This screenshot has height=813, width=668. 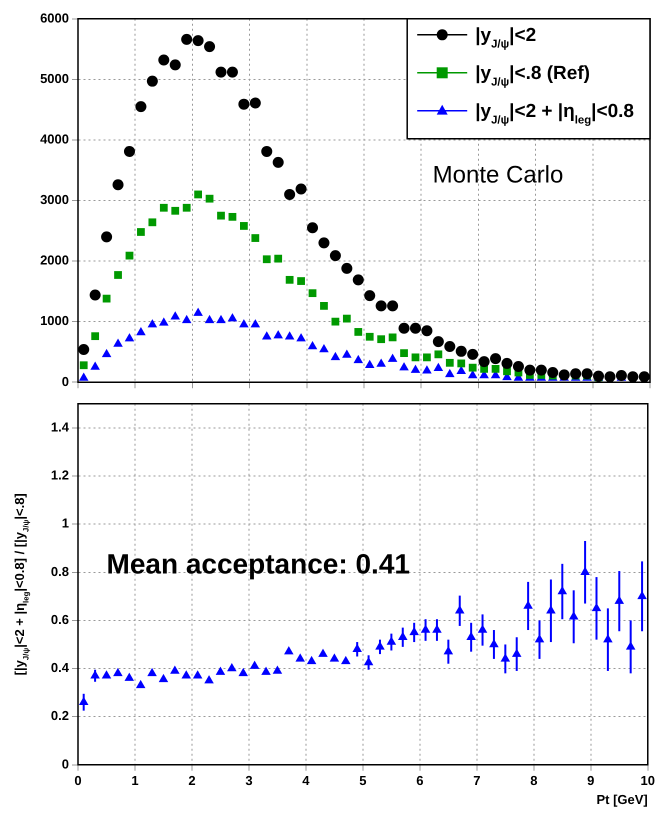 What do you see at coordinates (60, 668) in the screenshot?
I see `y-tick-label: 0.4` at bounding box center [60, 668].